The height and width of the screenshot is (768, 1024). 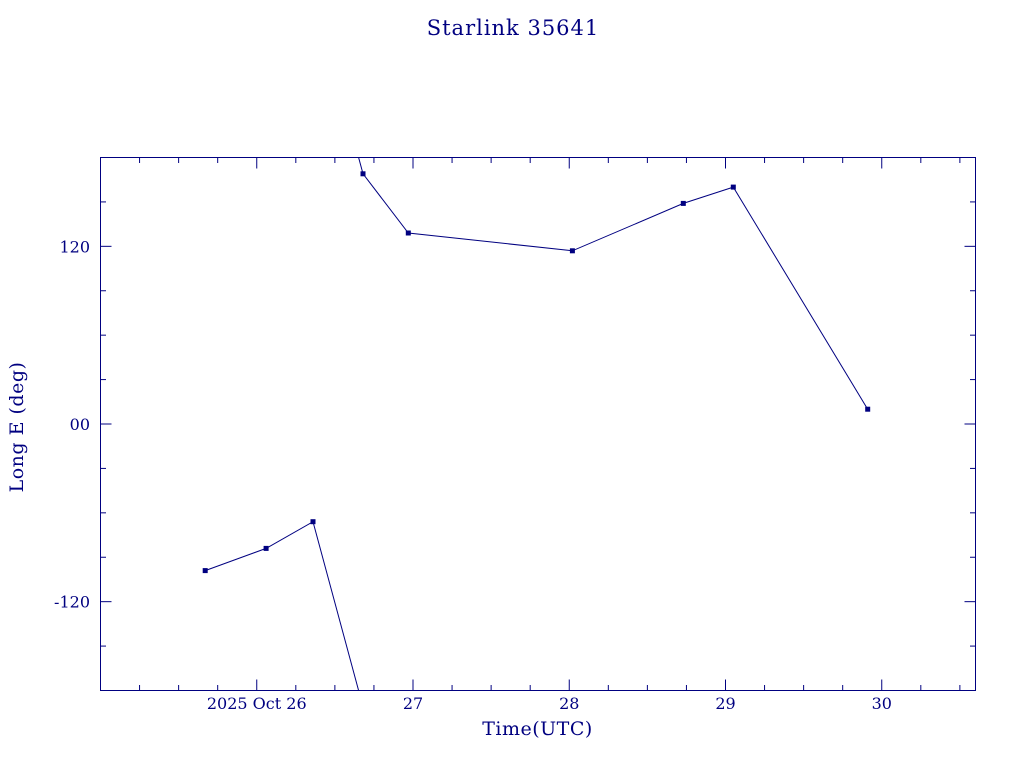 What do you see at coordinates (413, 703) in the screenshot?
I see `x-tick-label: 27` at bounding box center [413, 703].